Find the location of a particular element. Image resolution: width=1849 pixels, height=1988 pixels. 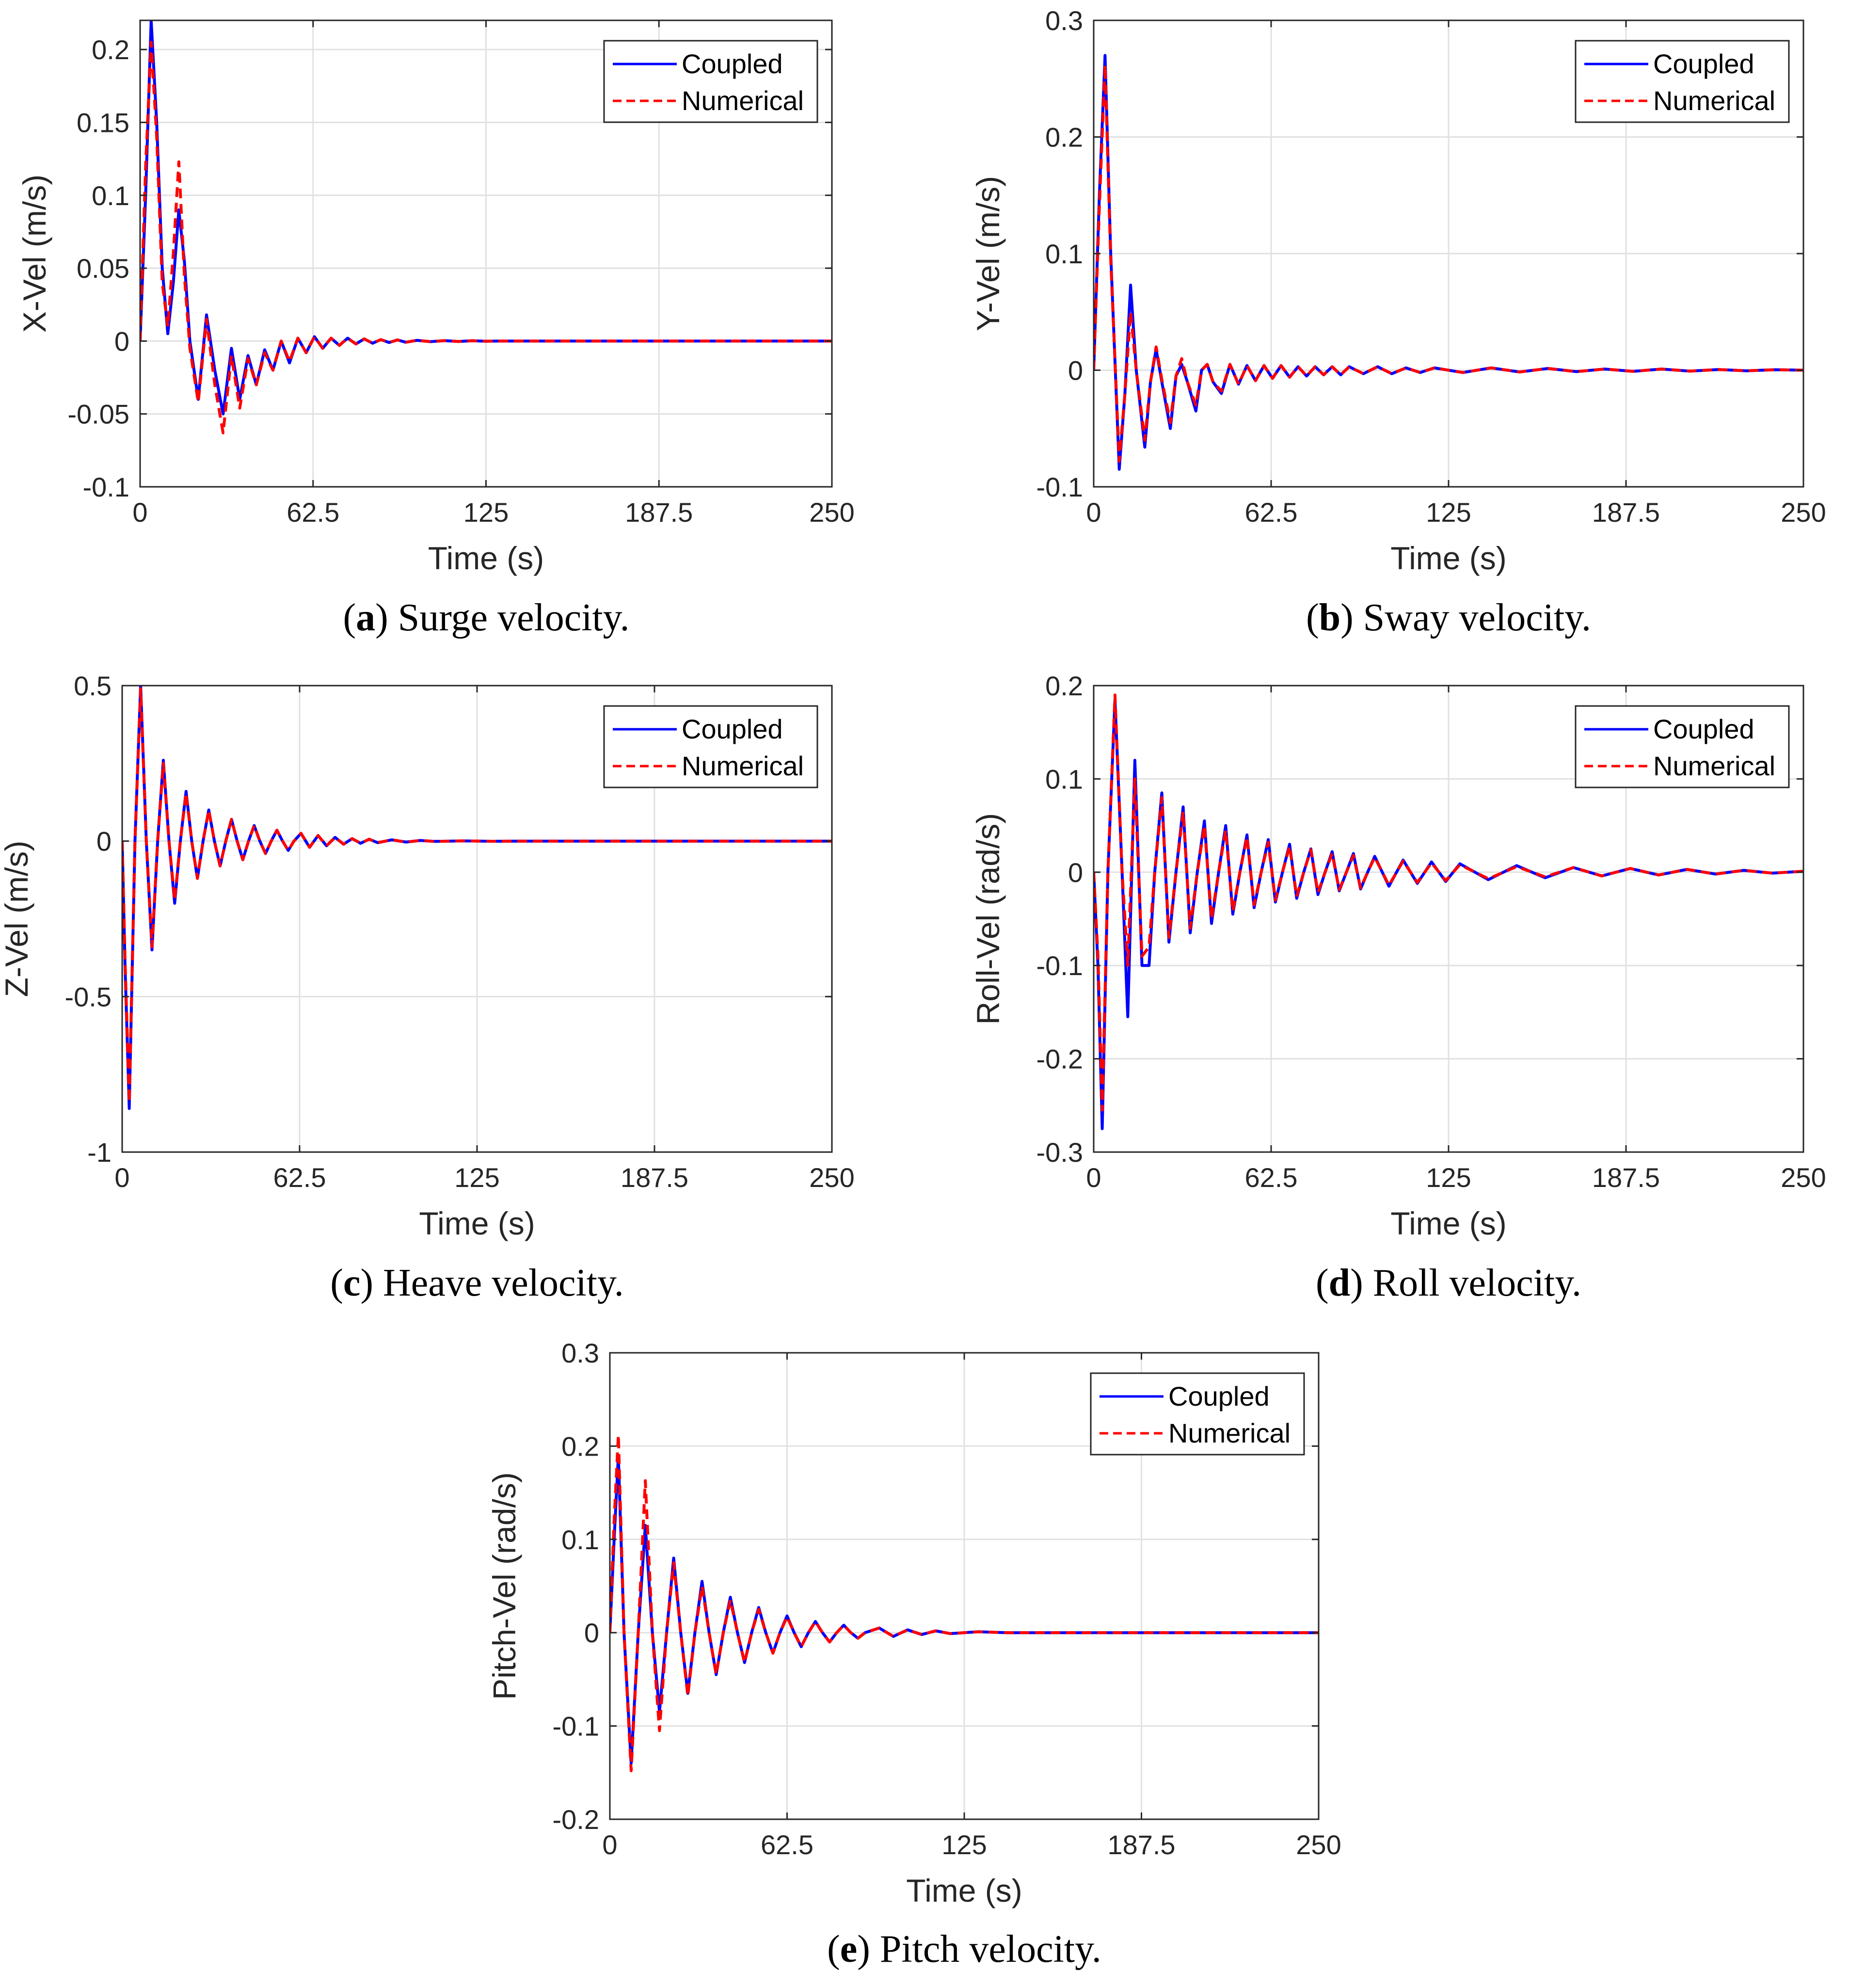

y-tick-label: 0.05 is located at coordinates (103, 268).